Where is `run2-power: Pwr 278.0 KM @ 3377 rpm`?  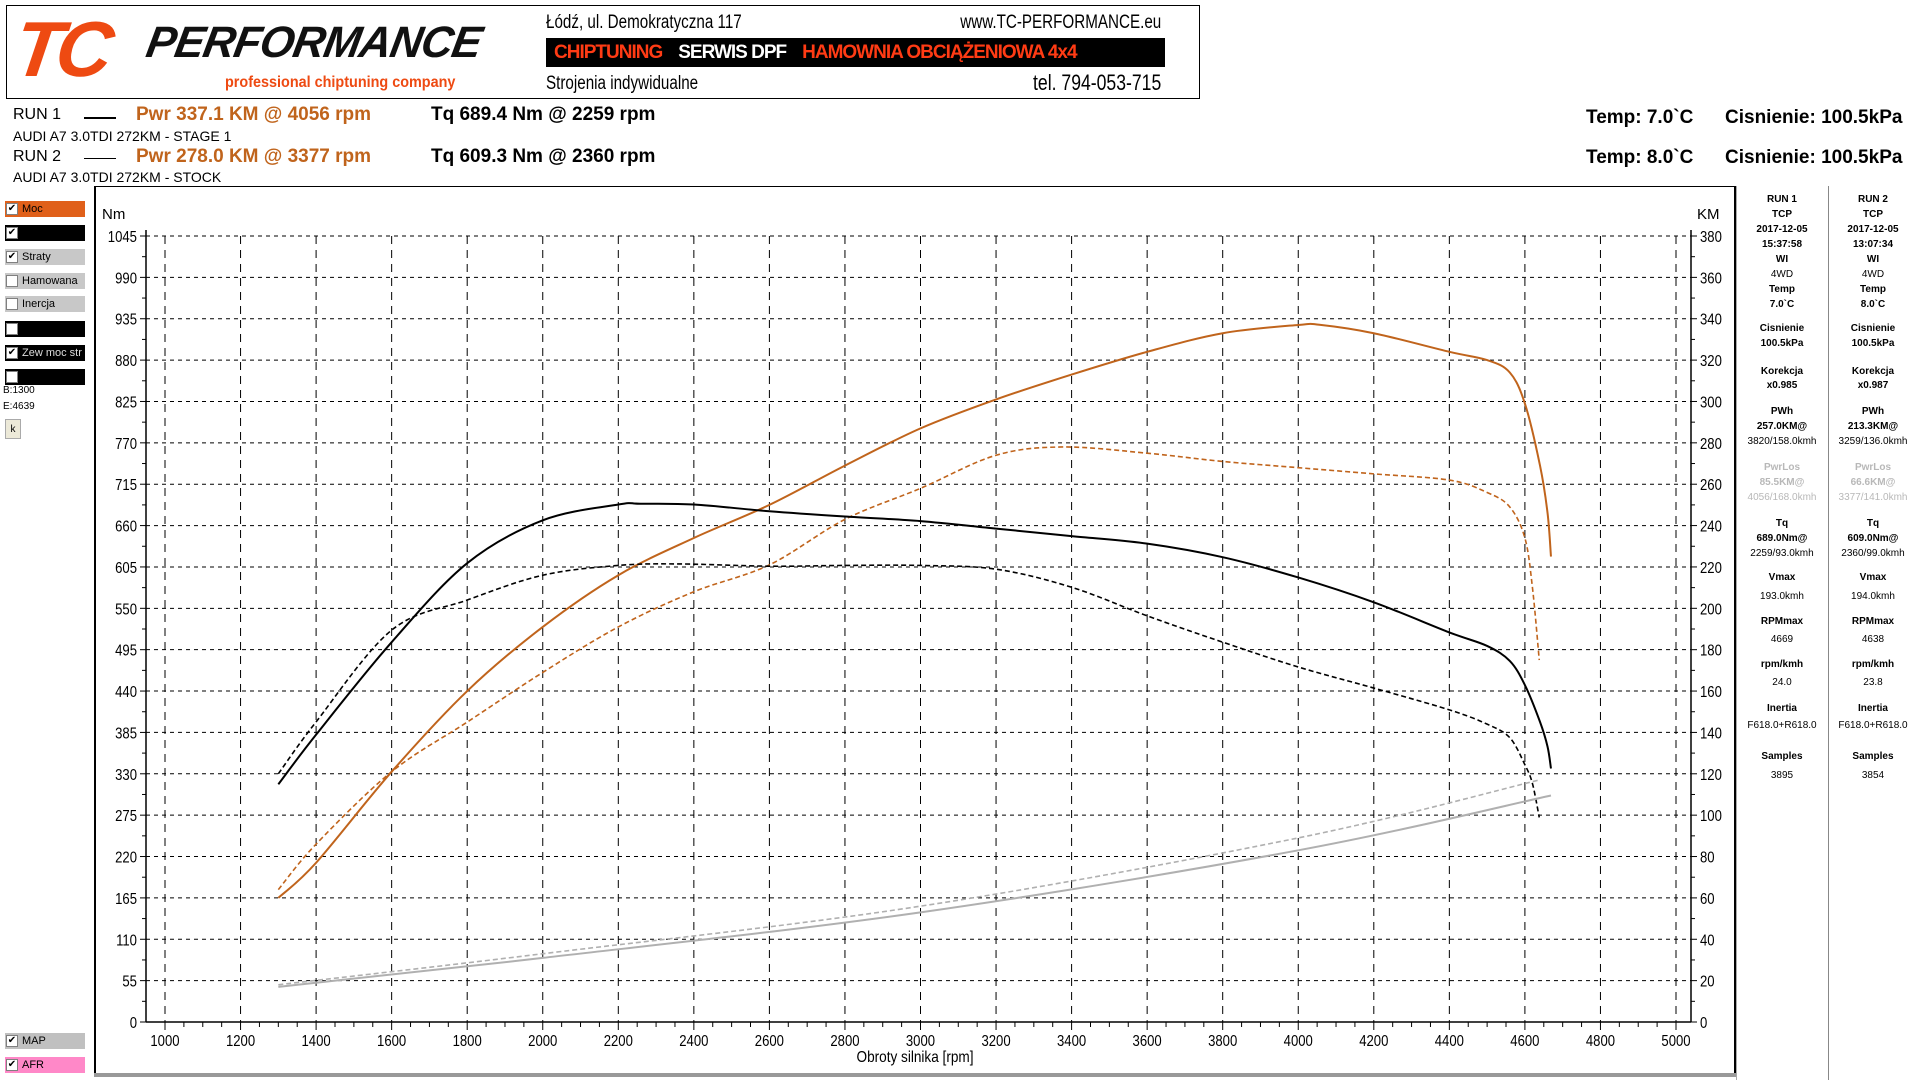
run2-power: Pwr 278.0 KM @ 3377 rpm is located at coordinates (254, 156).